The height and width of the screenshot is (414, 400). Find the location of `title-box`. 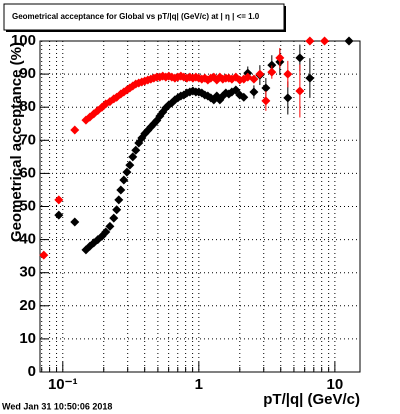

title-box is located at coordinates (144, 17).